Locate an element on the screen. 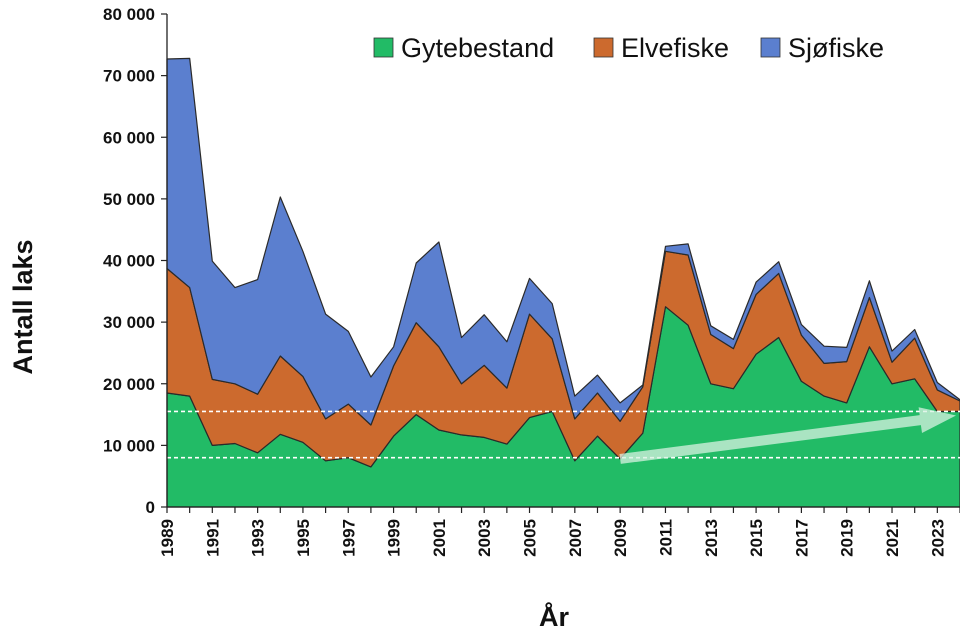  x-tick-label: 2015 is located at coordinates (756, 538).